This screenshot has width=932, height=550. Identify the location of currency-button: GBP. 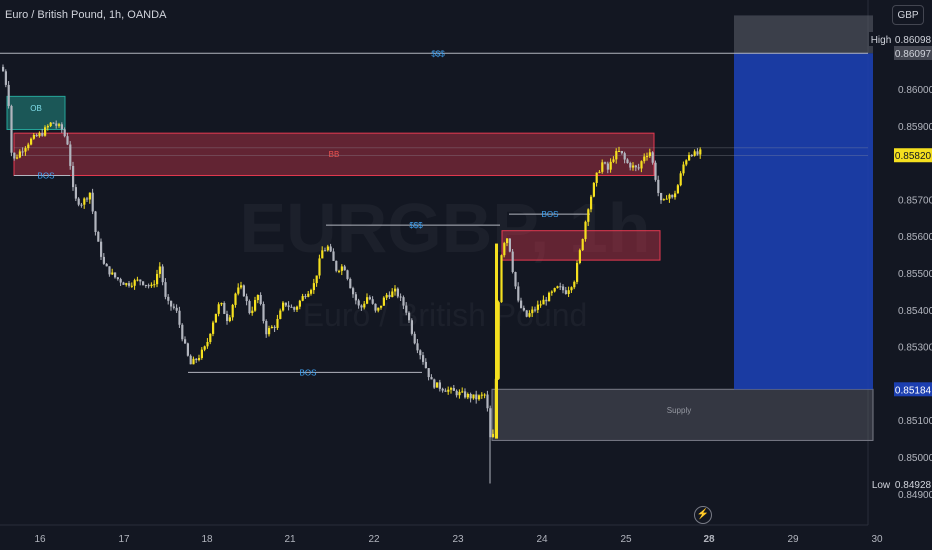
(908, 15).